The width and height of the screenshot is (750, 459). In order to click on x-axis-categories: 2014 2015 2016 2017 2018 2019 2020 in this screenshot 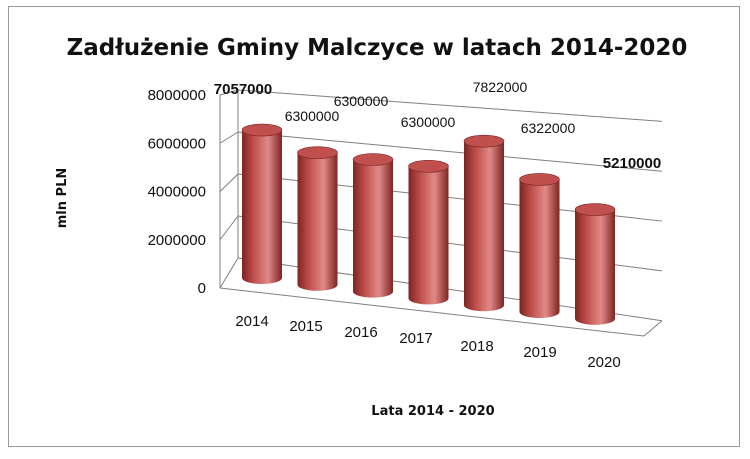, I will do `click(427, 342)`.